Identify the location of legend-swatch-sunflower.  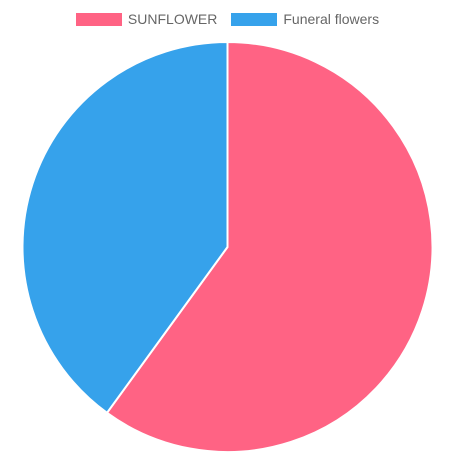
(98, 19).